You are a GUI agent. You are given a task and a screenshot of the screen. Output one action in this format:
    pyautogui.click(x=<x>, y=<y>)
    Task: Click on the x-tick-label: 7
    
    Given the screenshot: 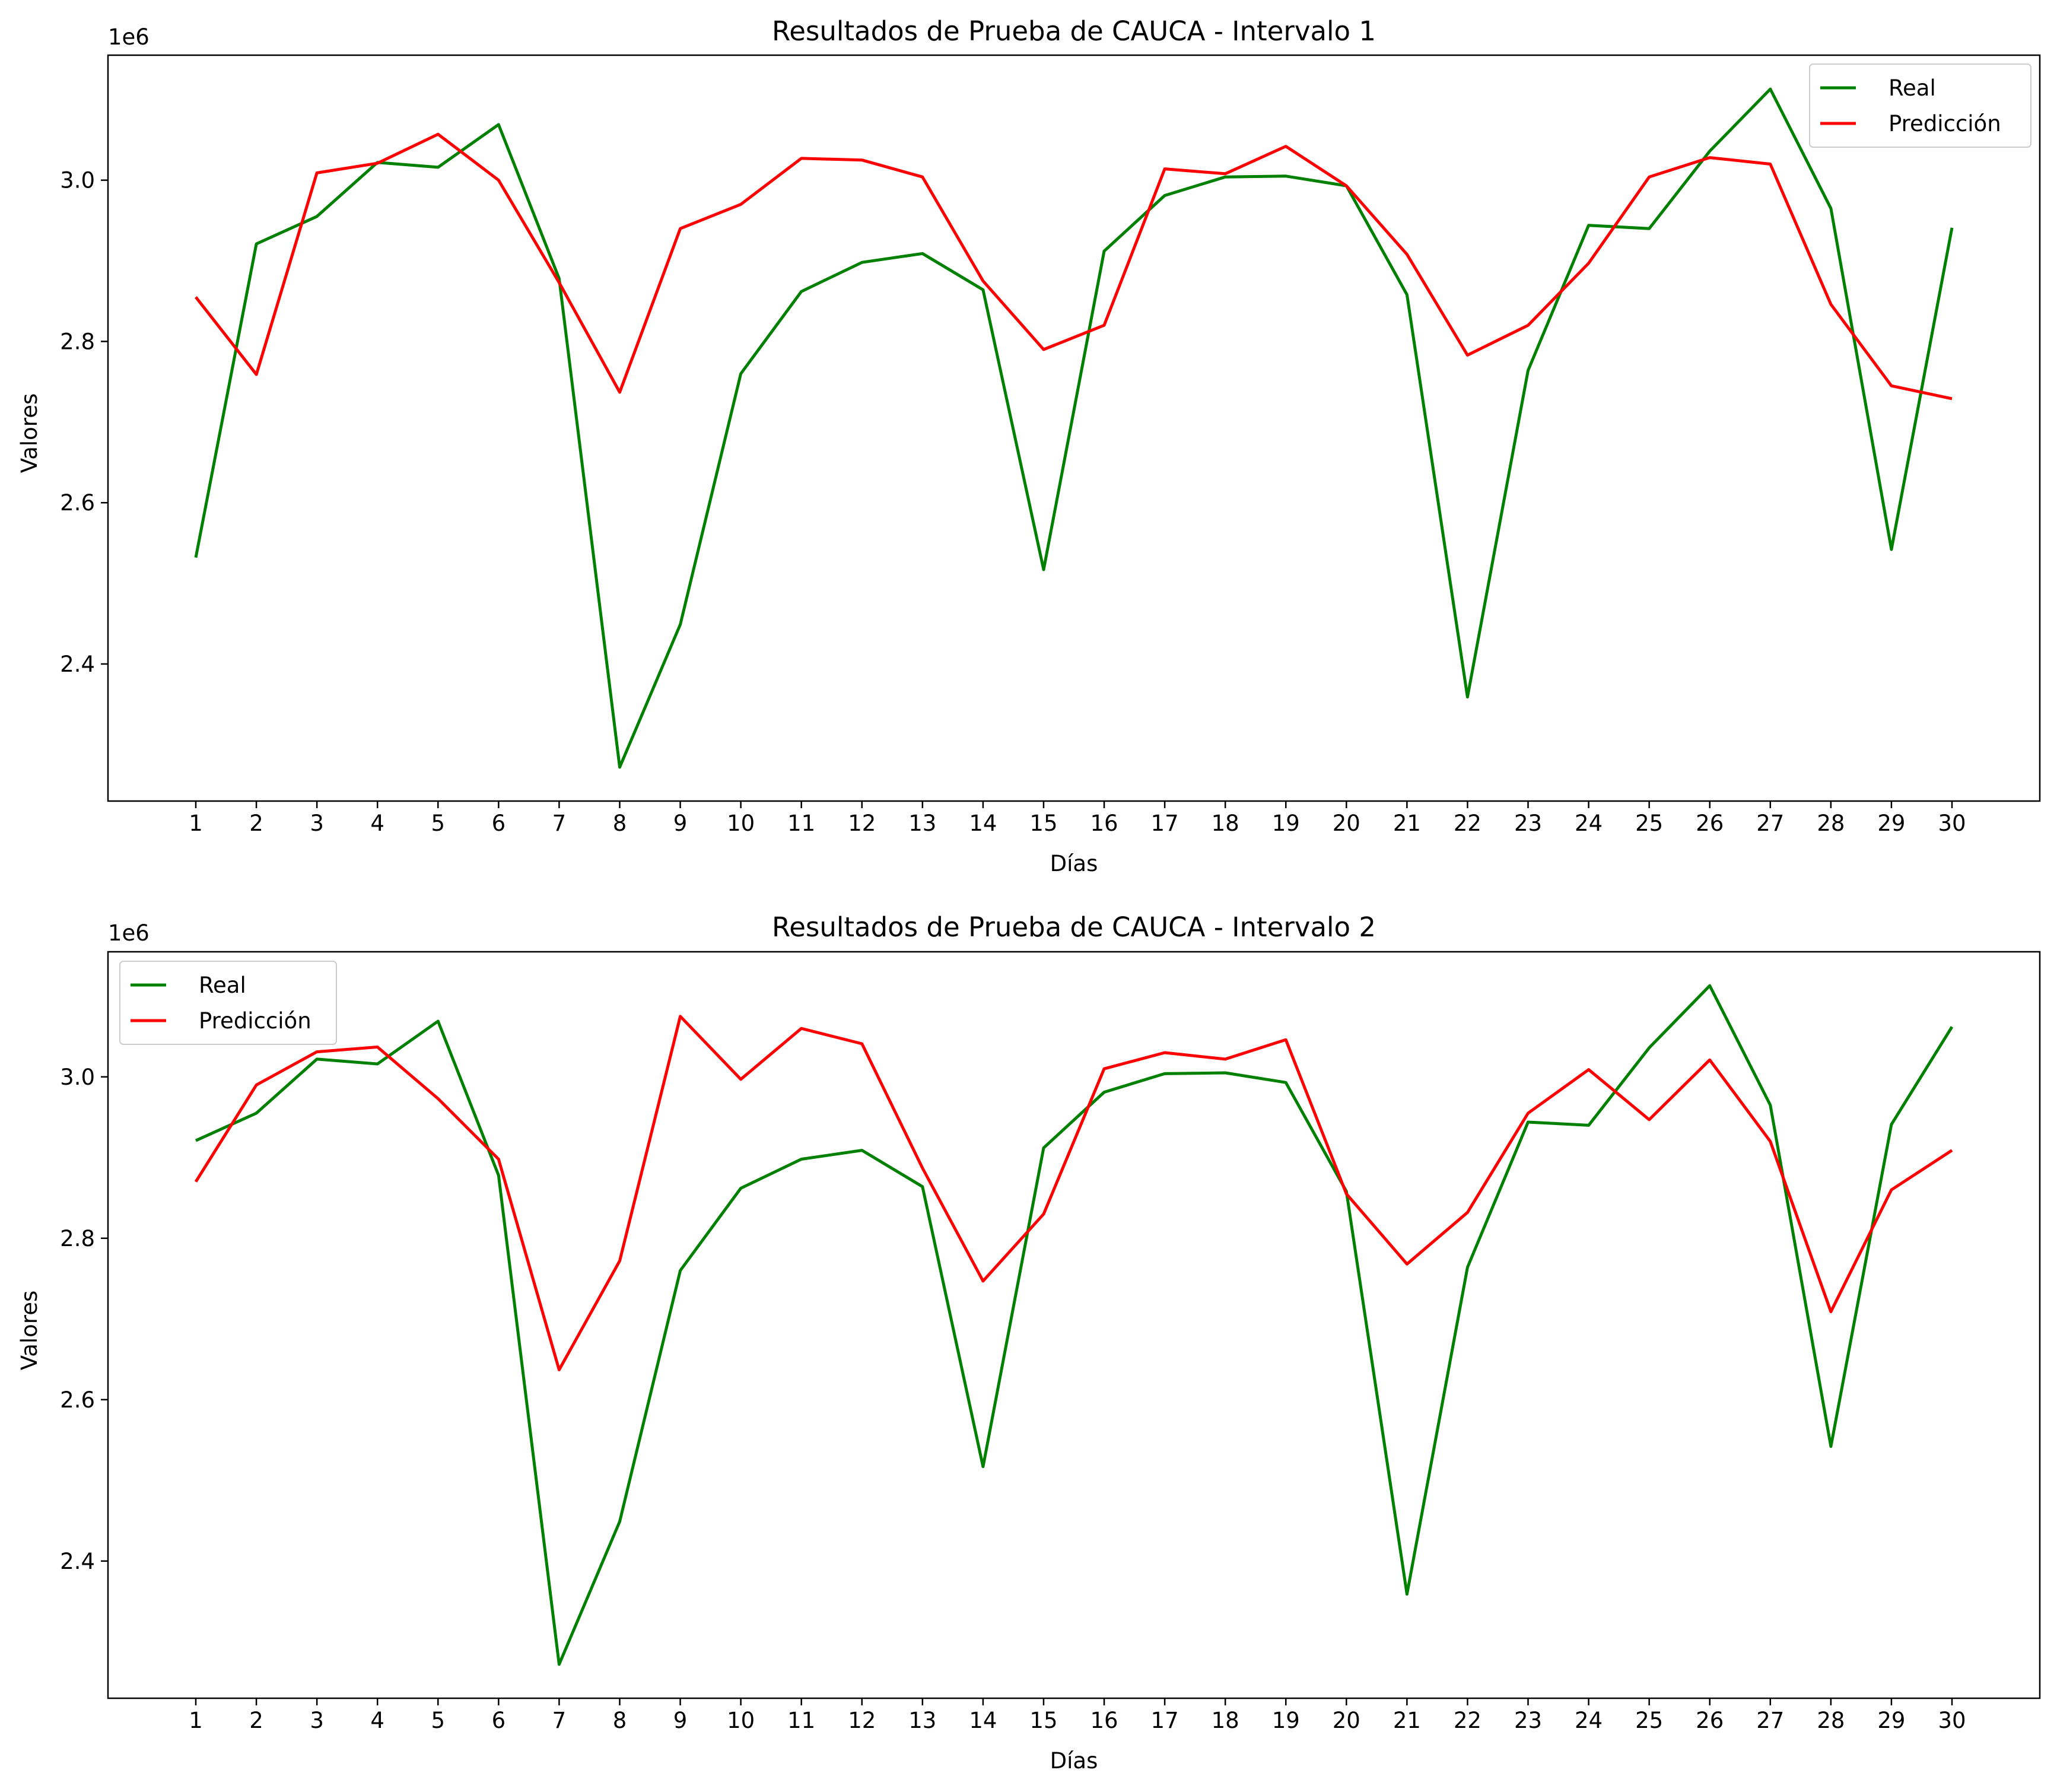 What is the action you would take?
    pyautogui.click(x=559, y=824)
    